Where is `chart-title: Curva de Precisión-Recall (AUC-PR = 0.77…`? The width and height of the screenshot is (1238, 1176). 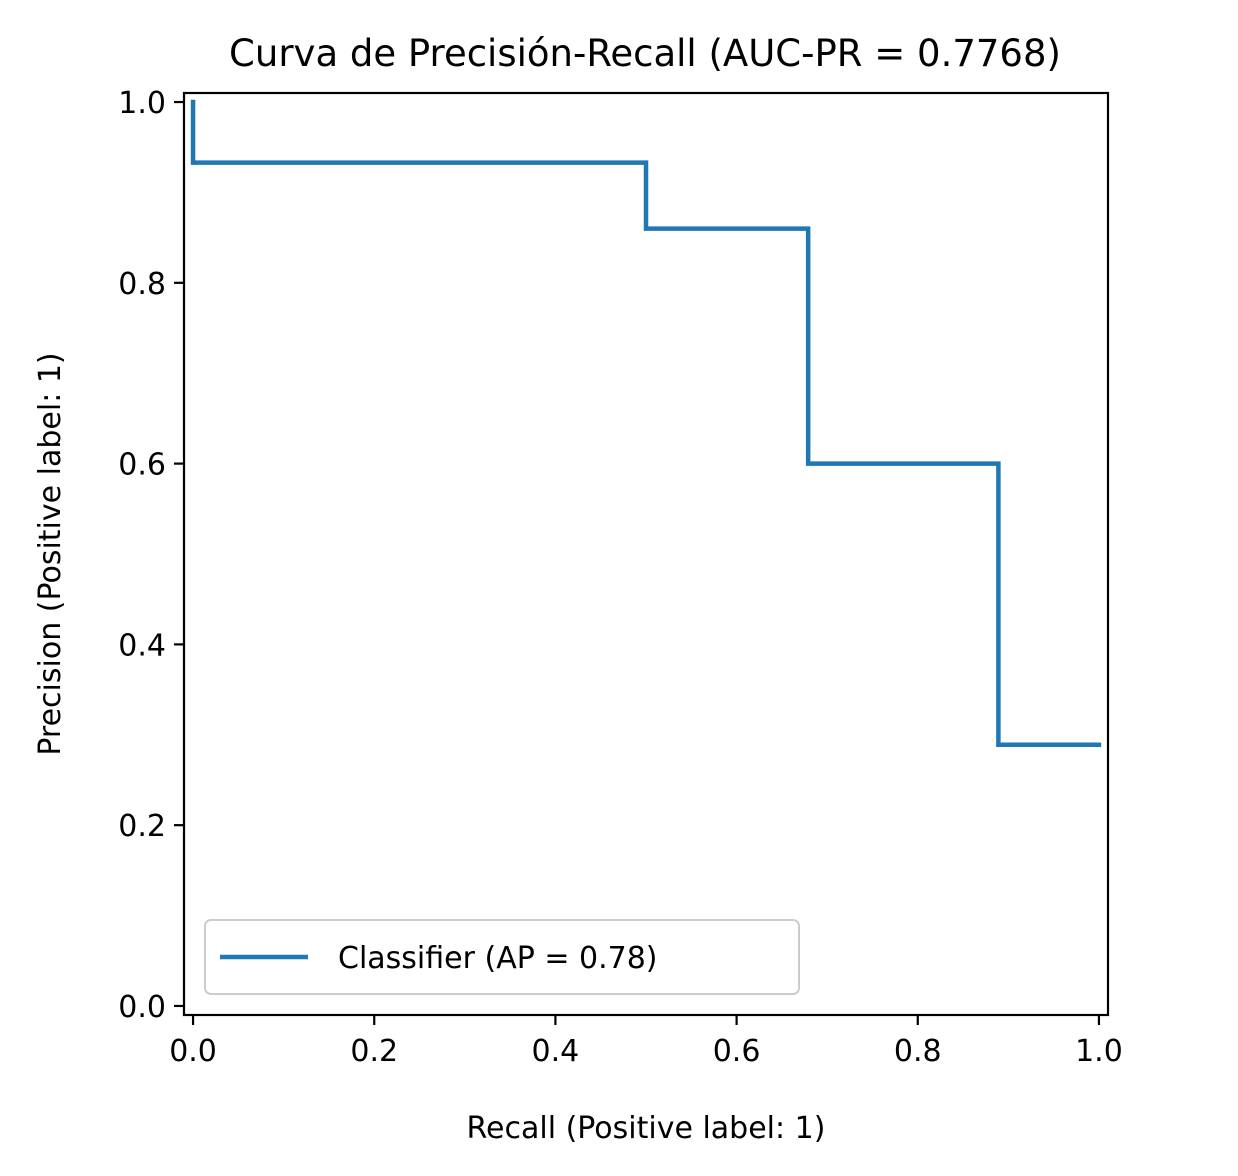 chart-title: Curva de Precisión-Recall (AUC-PR = 0.77… is located at coordinates (645, 53).